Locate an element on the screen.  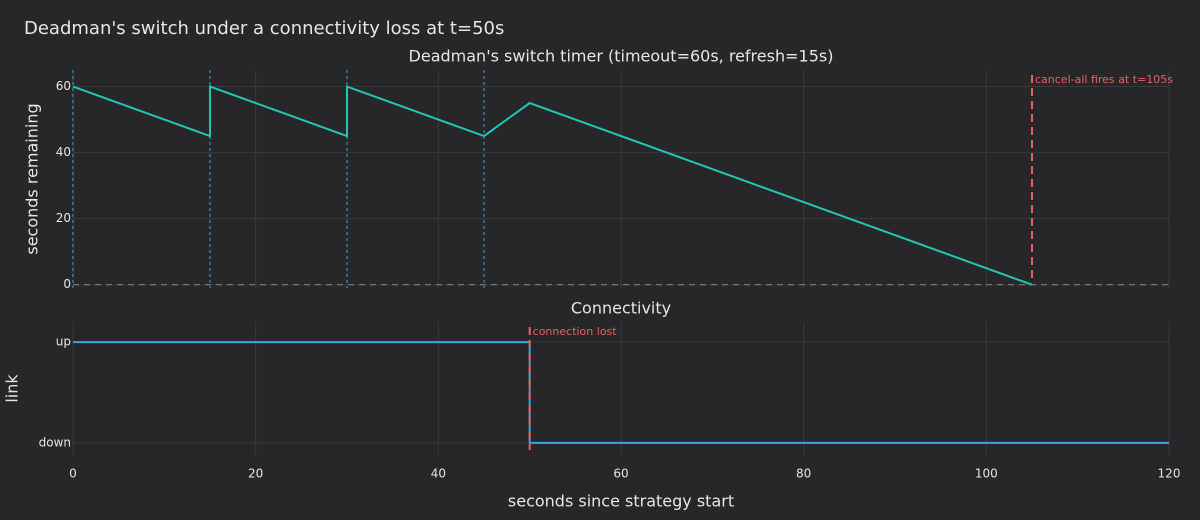
y-tick-label: up is located at coordinates (63, 342).